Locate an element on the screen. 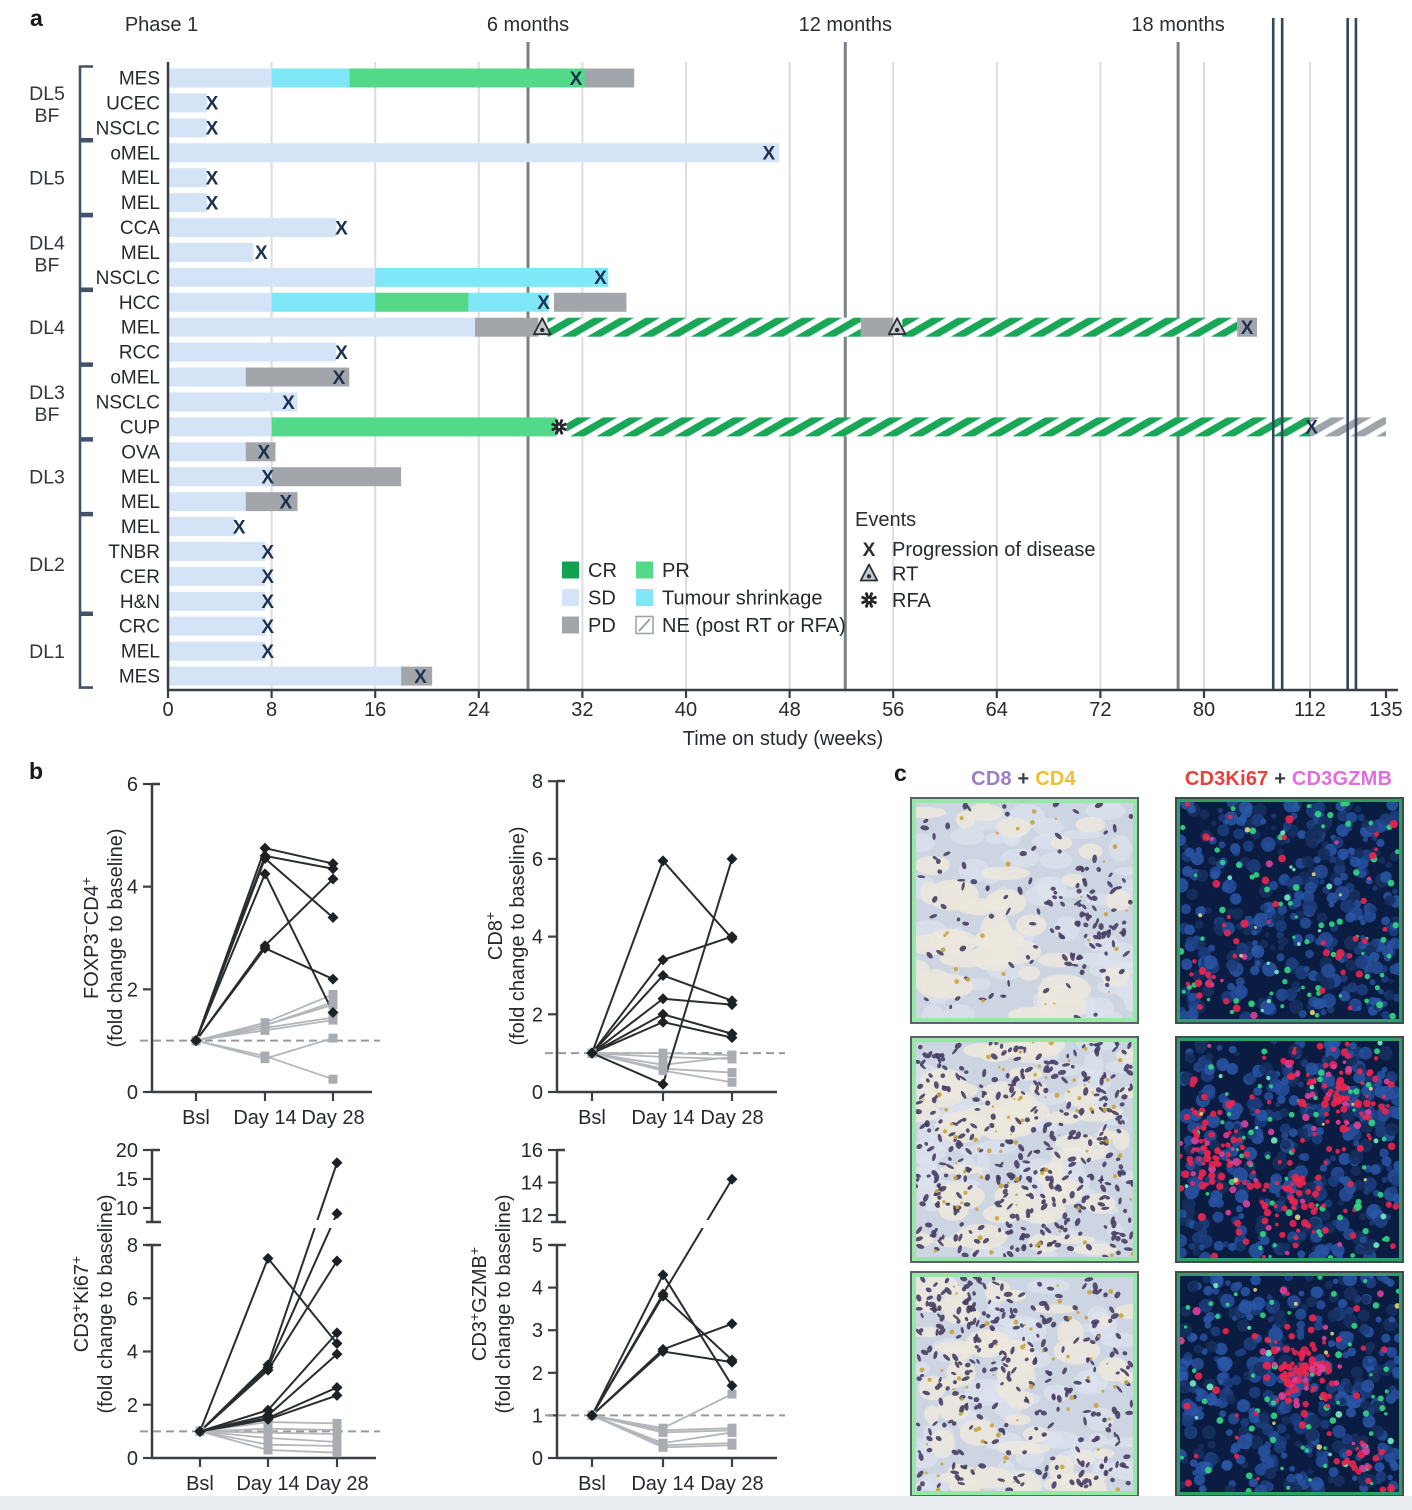  rfa-marker-dot is located at coordinates (559, 427).